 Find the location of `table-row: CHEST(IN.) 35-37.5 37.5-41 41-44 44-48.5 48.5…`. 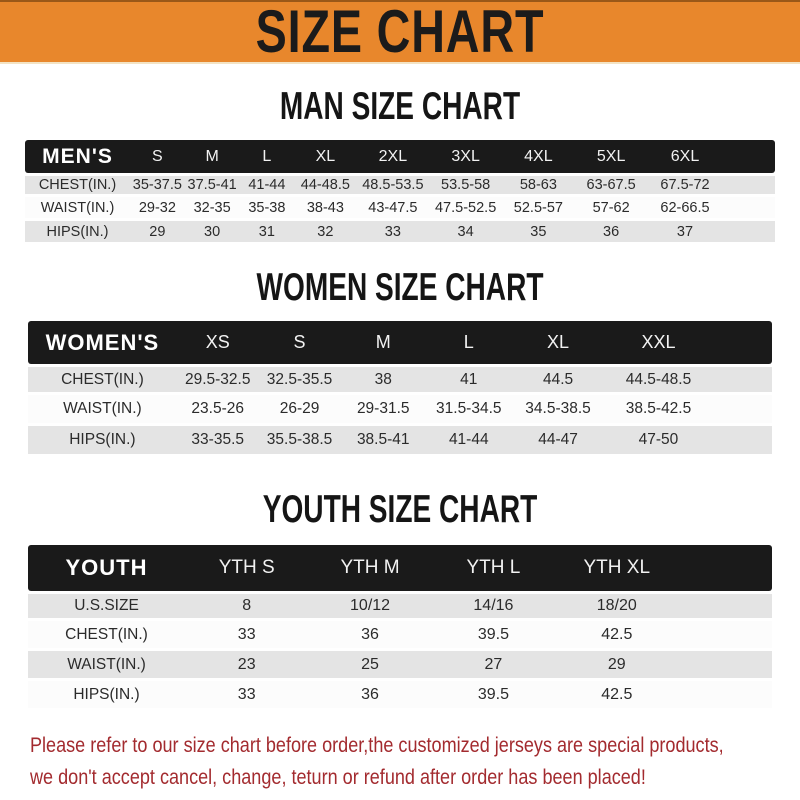

table-row: CHEST(IN.) 35-37.5 37.5-41 41-44 44-48.5 48.5… is located at coordinates (400, 185).